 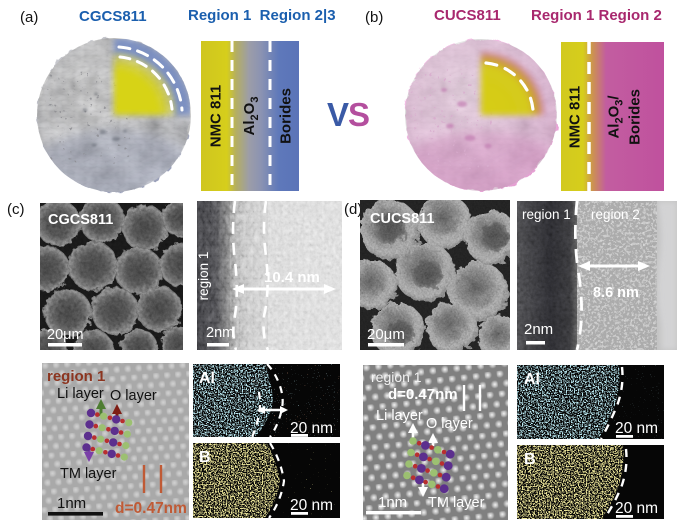 What do you see at coordinates (615, 214) in the screenshot?
I see `svg-text: region 2` at bounding box center [615, 214].